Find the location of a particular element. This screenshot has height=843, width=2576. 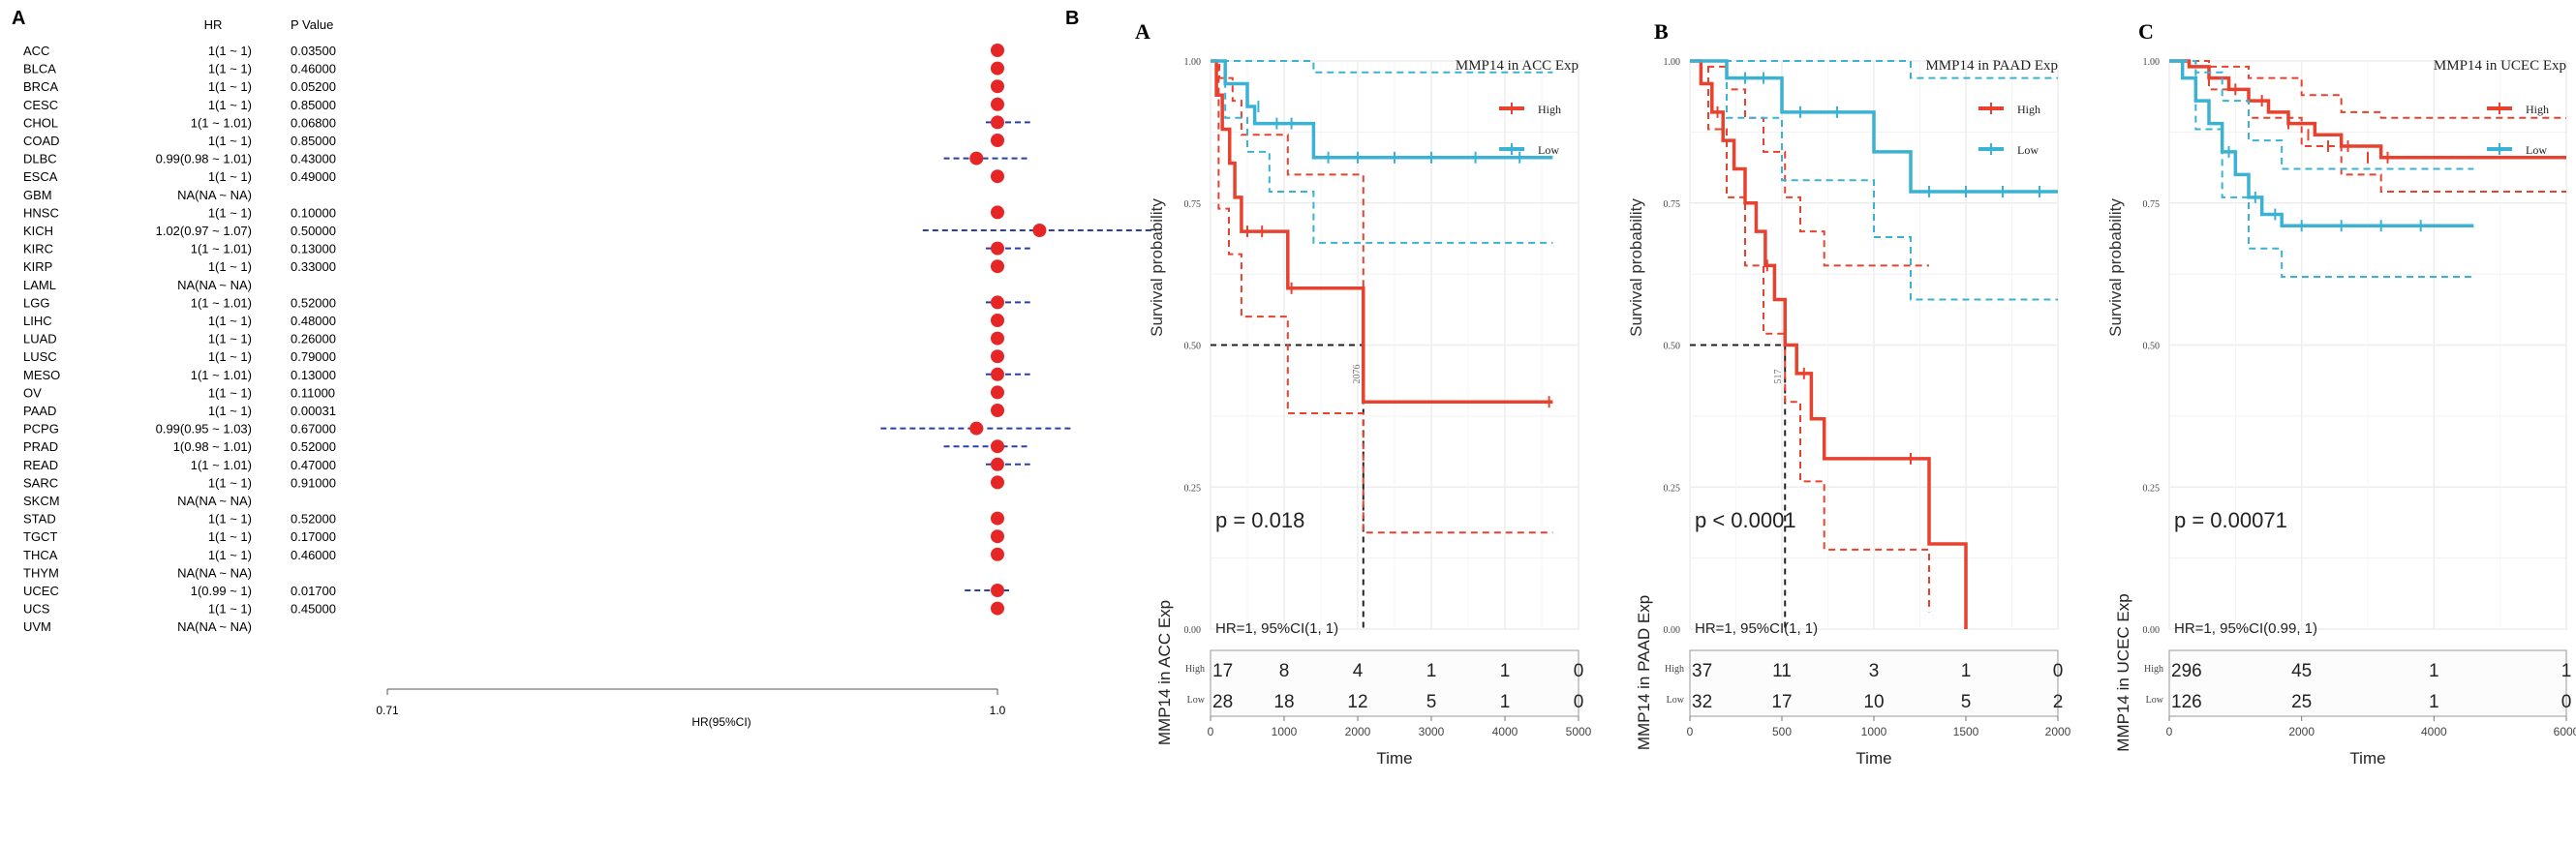

panel-label-a: A is located at coordinates (18, 18).